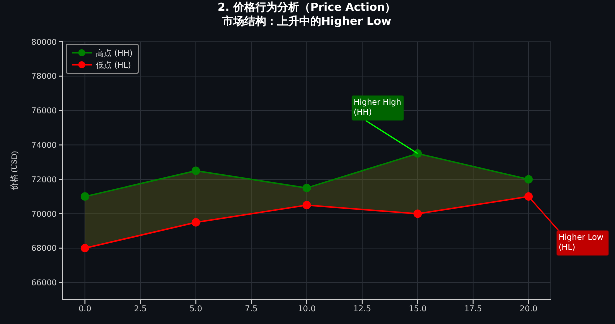 This screenshot has height=324, width=615. I want to click on y-tick-label: 74000, so click(44, 145).